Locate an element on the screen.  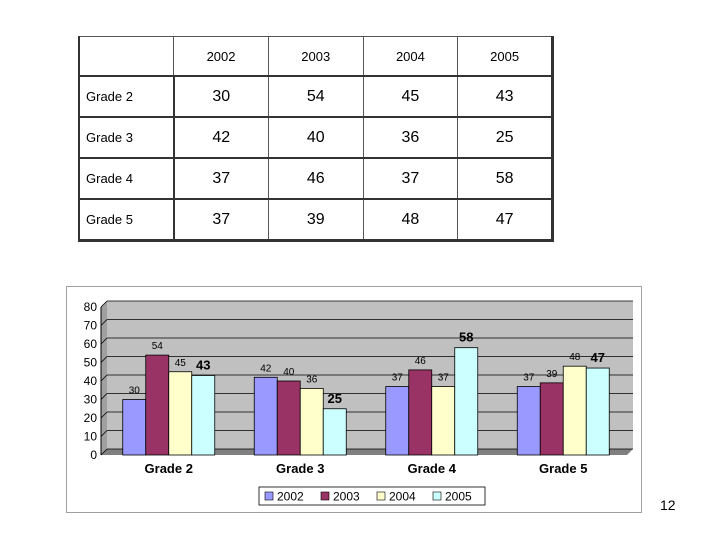
data-label: 46 is located at coordinates (421, 361).